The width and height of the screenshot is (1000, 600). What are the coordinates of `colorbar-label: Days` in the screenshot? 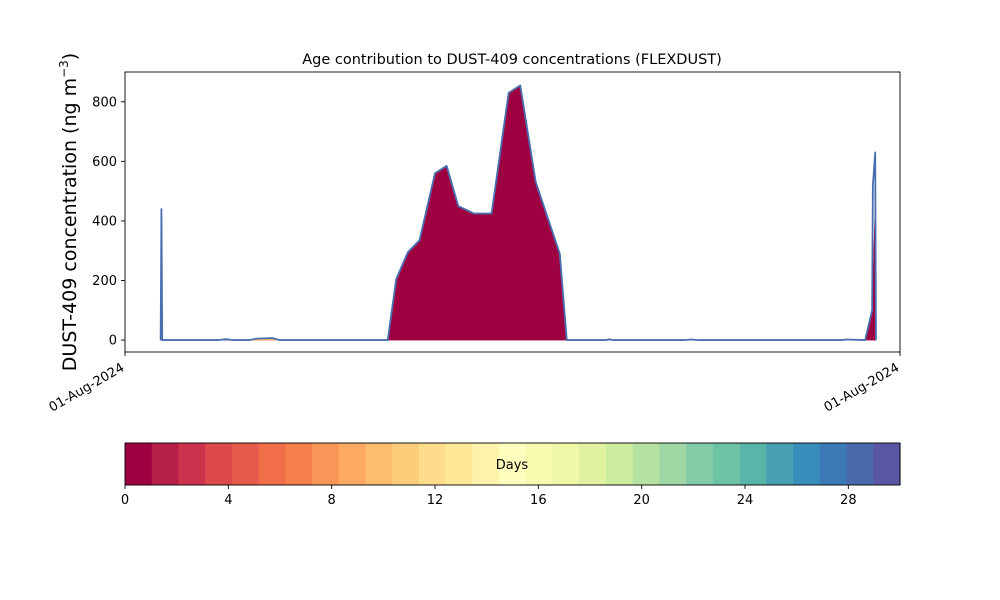 It's located at (512, 465).